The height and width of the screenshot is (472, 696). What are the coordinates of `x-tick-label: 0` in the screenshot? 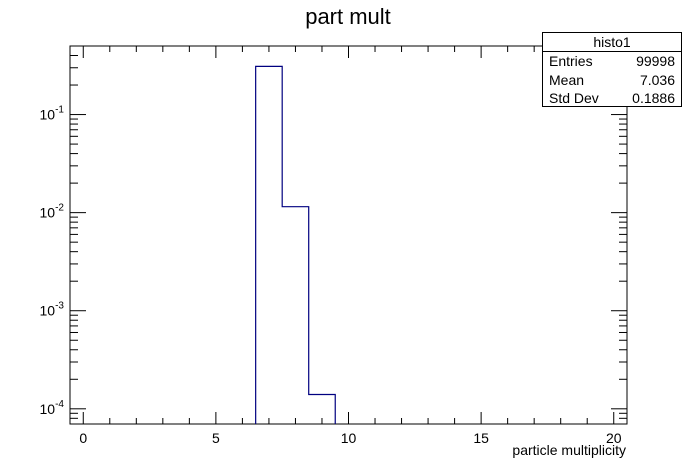 It's located at (83, 438).